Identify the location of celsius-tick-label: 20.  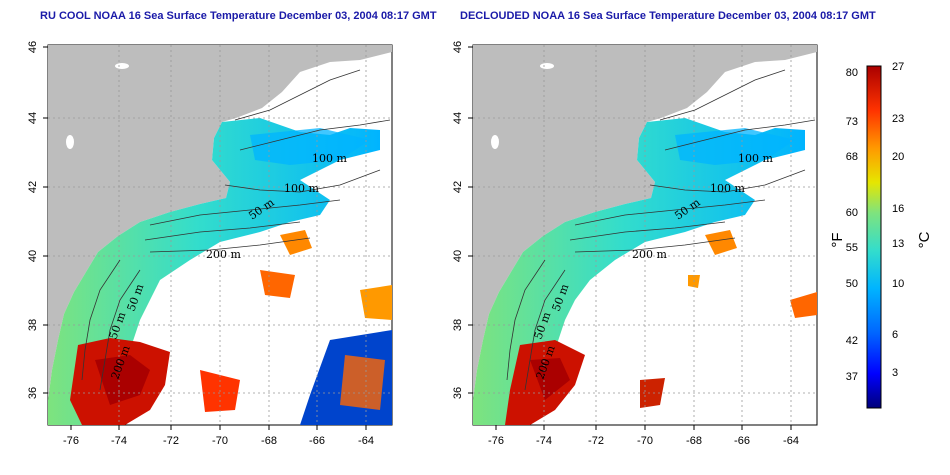
(898, 157).